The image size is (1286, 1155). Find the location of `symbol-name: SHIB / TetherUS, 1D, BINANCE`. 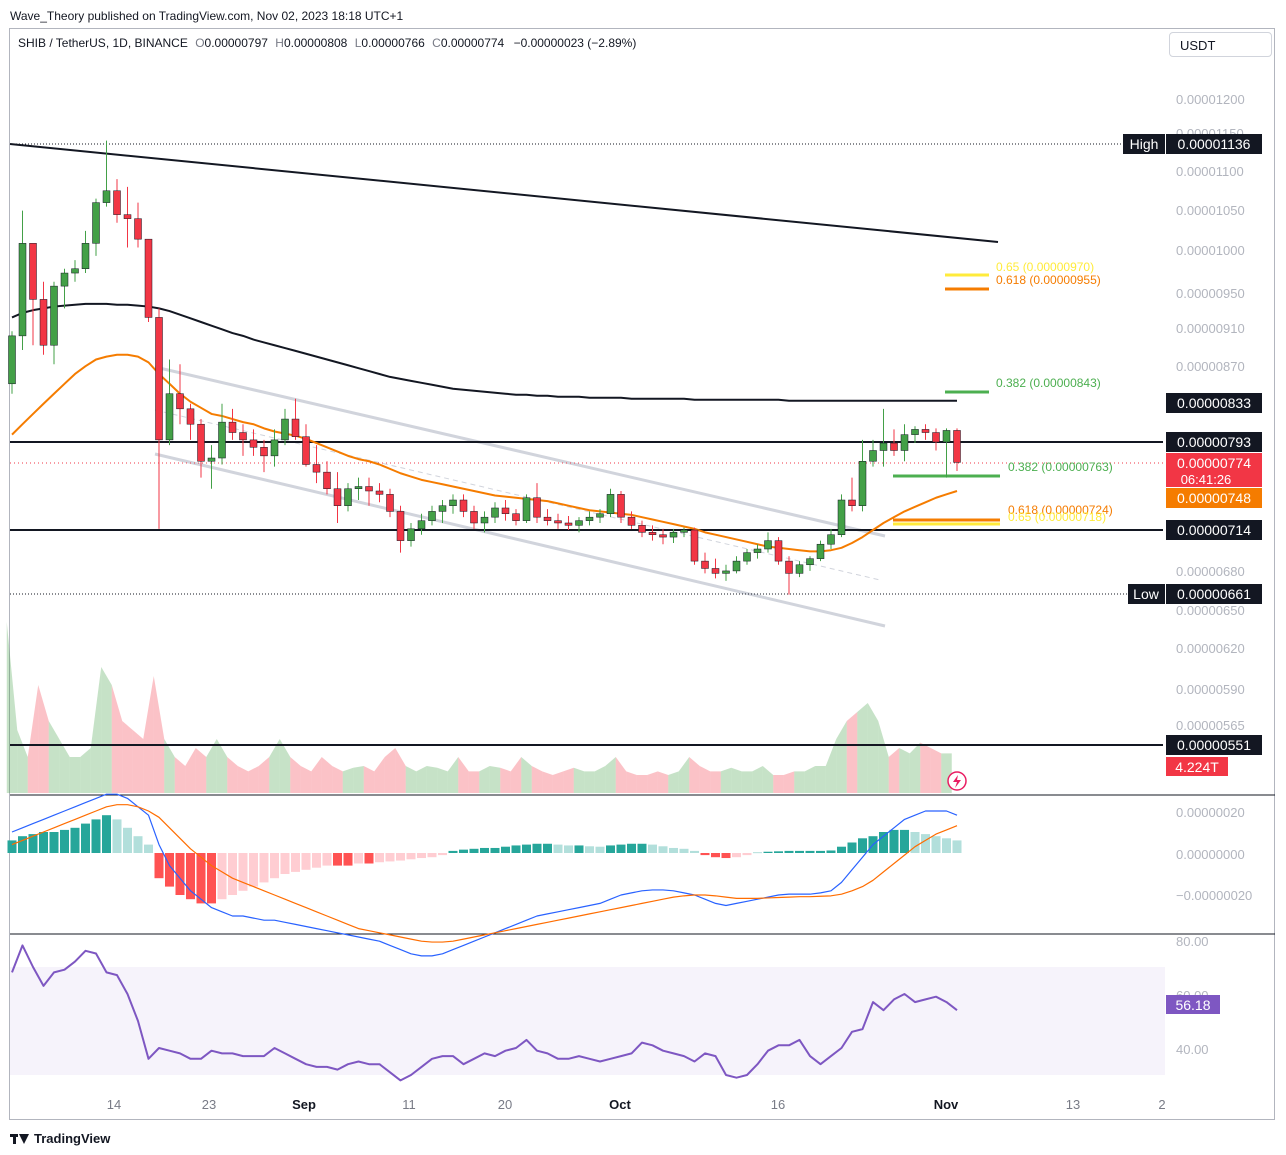

symbol-name: SHIB / TetherUS, 1D, BINANCE is located at coordinates (103, 43).